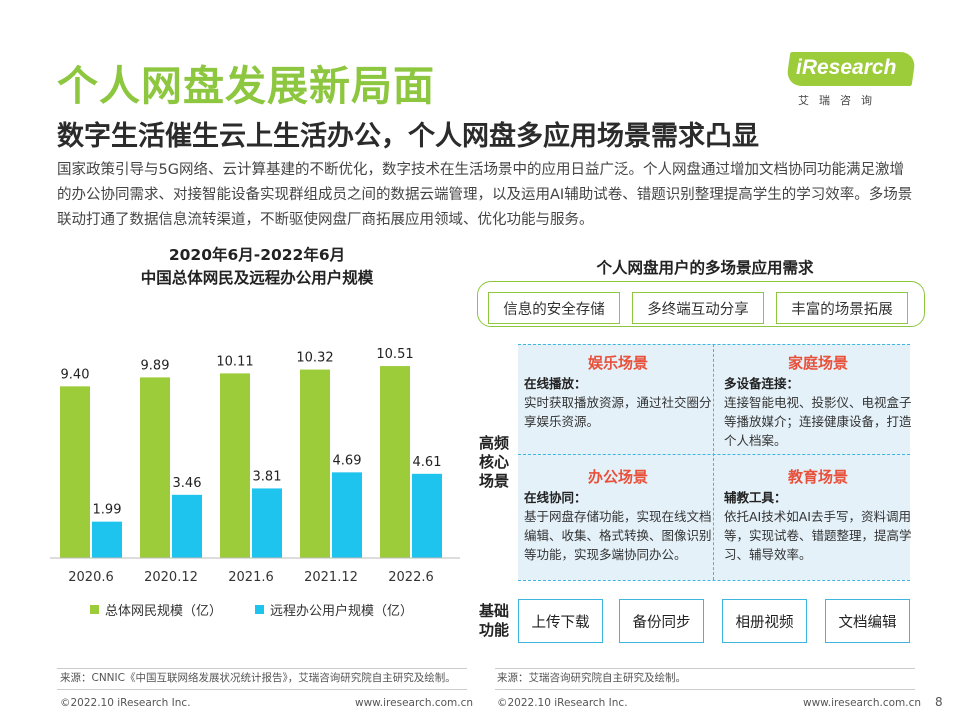 This screenshot has width=960, height=720. I want to click on legend-label-remote: 远程办公用户规模（亿）, so click(342, 611).